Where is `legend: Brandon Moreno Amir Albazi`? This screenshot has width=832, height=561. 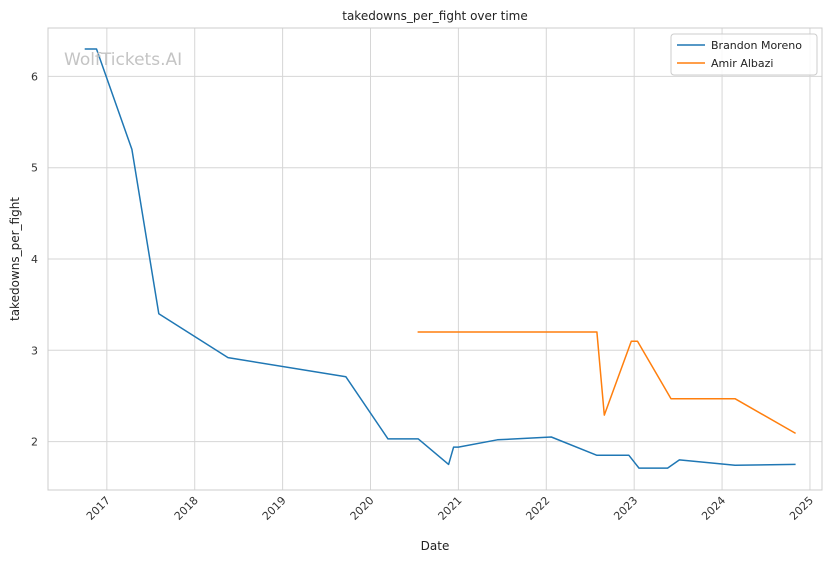
legend: Brandon Moreno Amir Albazi is located at coordinates (744, 54).